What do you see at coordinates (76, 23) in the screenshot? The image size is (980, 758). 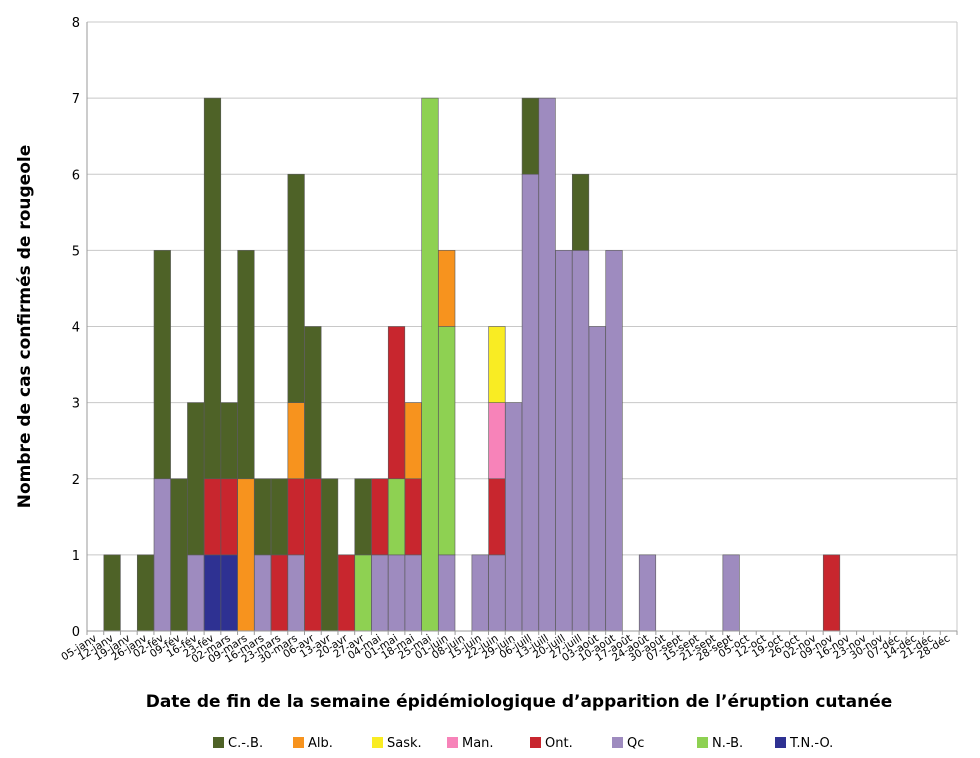 I see `y-tick-label: 8` at bounding box center [76, 23].